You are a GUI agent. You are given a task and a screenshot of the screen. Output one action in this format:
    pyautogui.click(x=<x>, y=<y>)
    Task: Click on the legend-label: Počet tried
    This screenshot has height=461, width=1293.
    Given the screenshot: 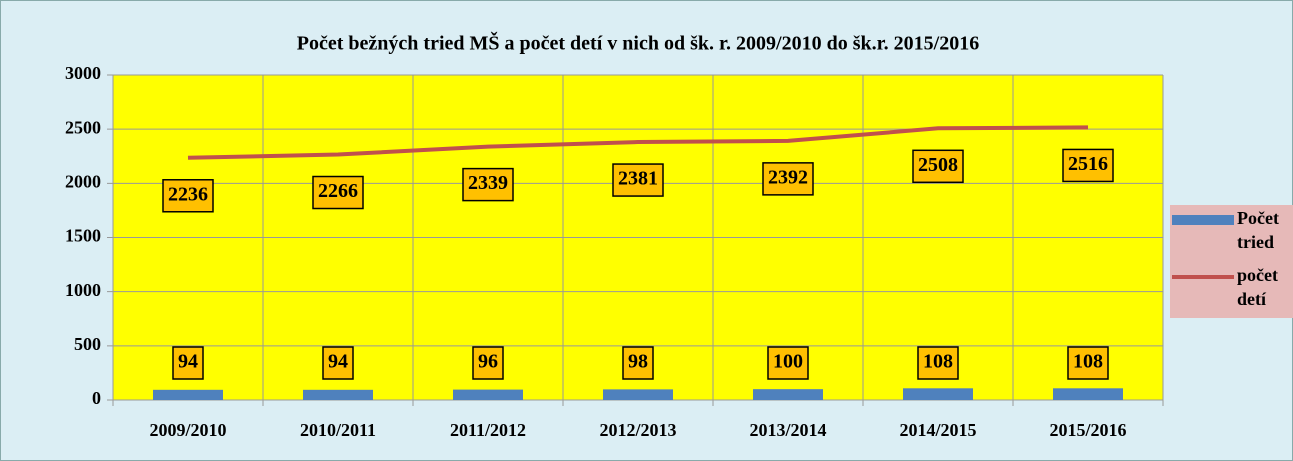 What is the action you would take?
    pyautogui.click(x=1258, y=230)
    